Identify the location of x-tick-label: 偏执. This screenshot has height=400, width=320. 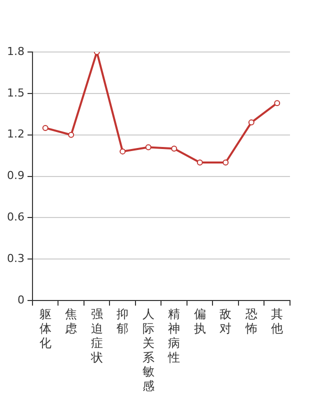
(200, 321).